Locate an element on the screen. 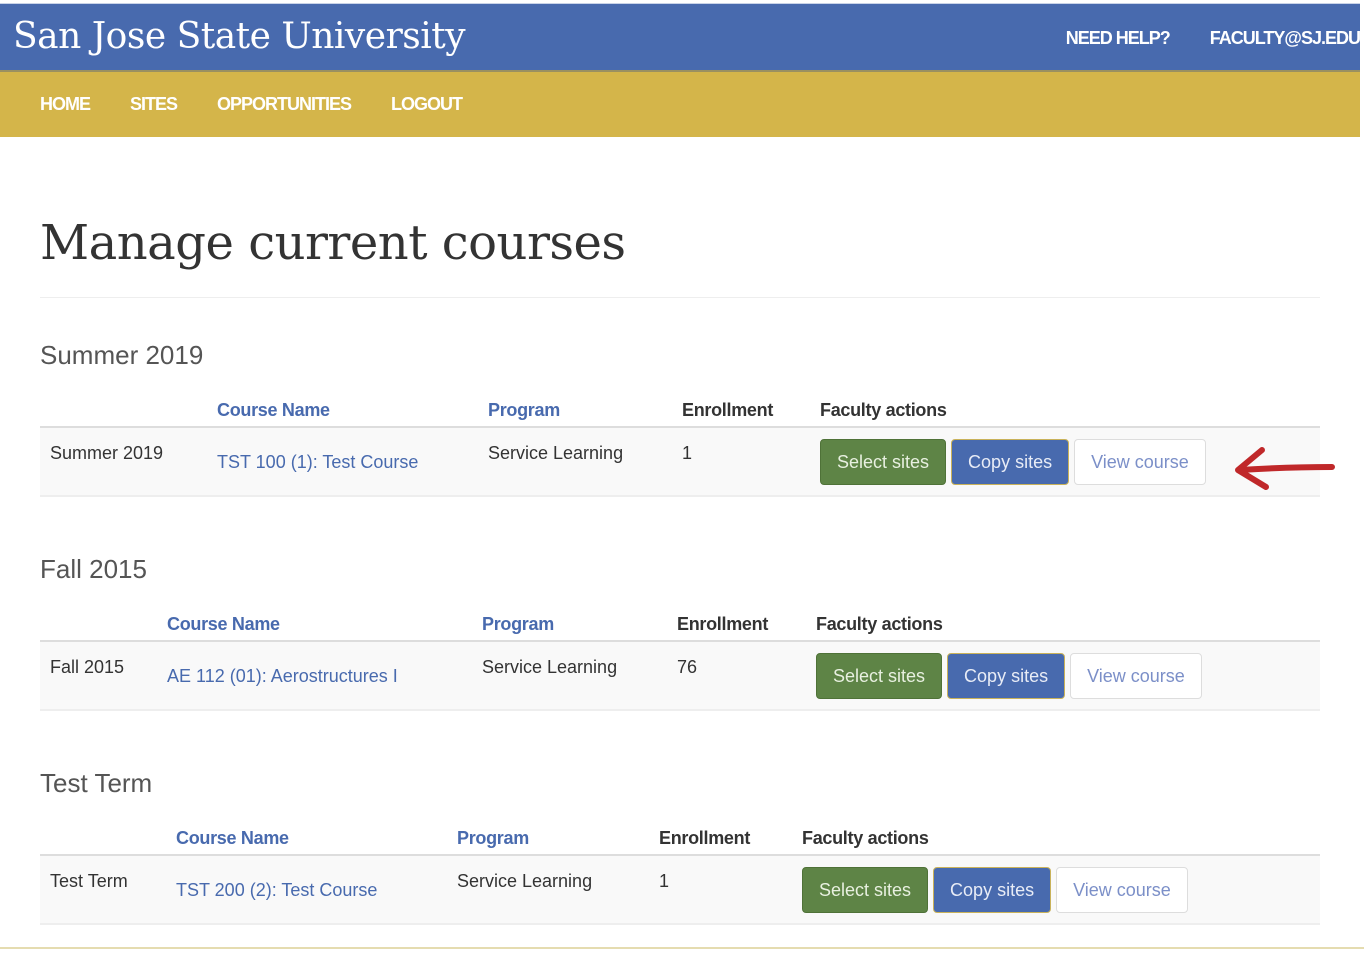 The image size is (1364, 960). nav-logout: LOGOUT is located at coordinates (427, 104).